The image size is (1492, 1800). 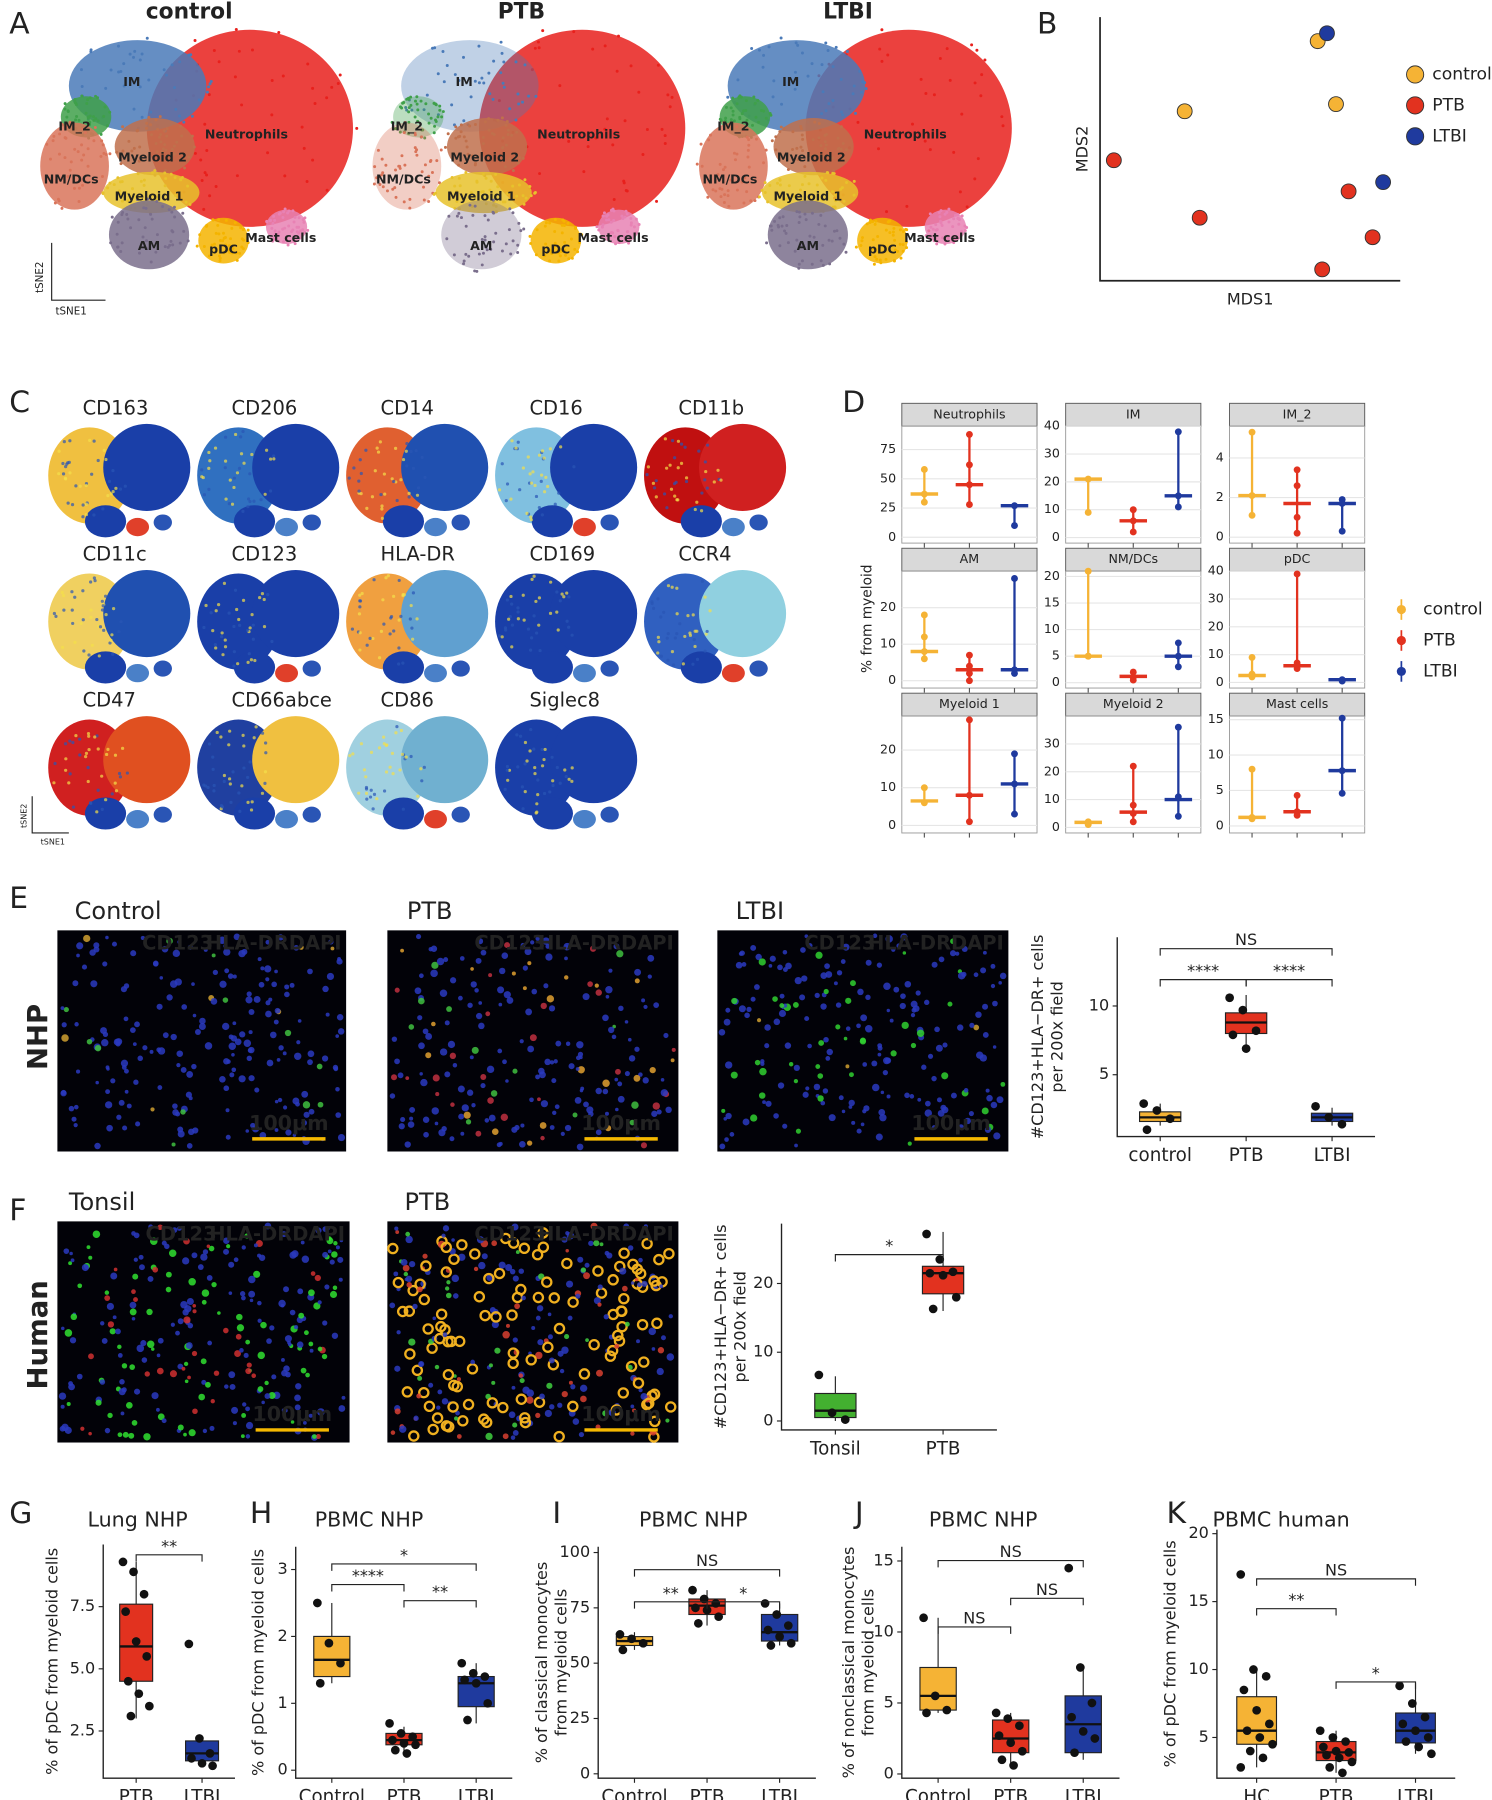 I want to click on significance-label: *, so click(x=1376, y=1672).